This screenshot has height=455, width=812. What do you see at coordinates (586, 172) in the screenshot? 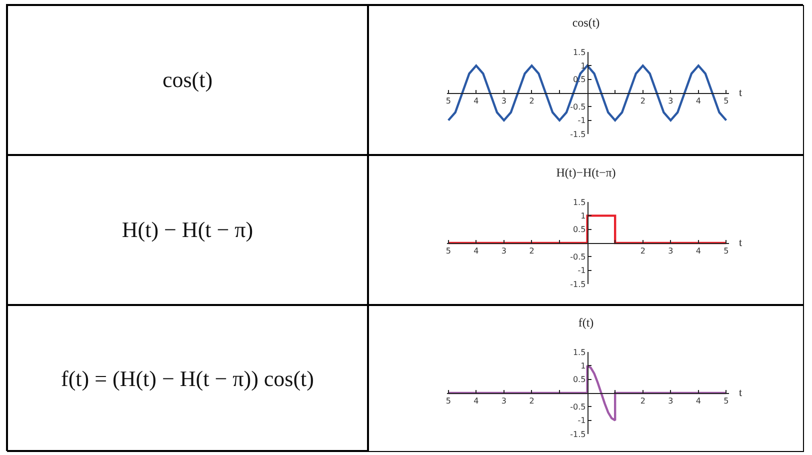
I see `chart-title: H(t)−H(t−π)` at bounding box center [586, 172].